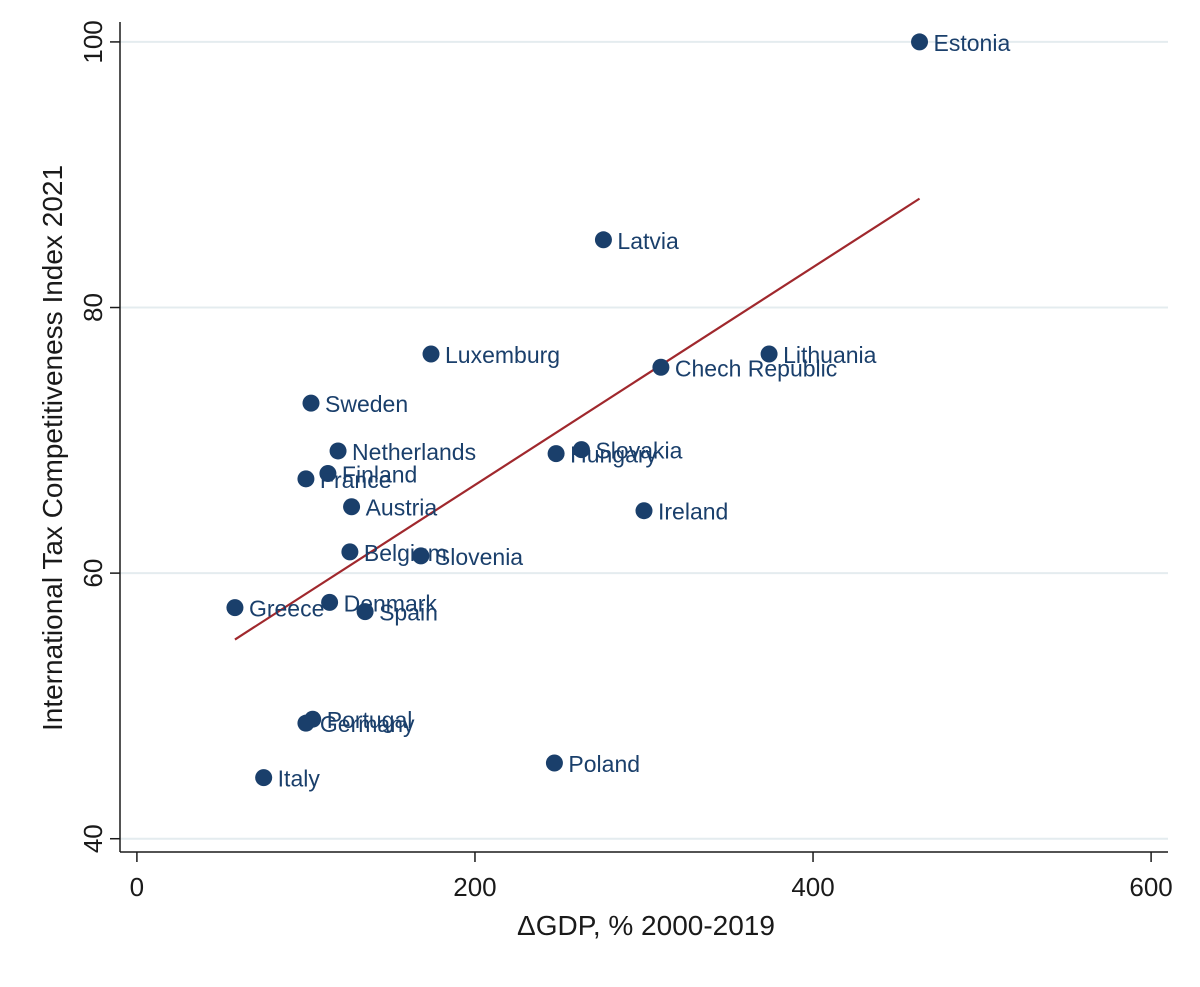 The width and height of the screenshot is (1200, 987). I want to click on point-france, so click(306, 479).